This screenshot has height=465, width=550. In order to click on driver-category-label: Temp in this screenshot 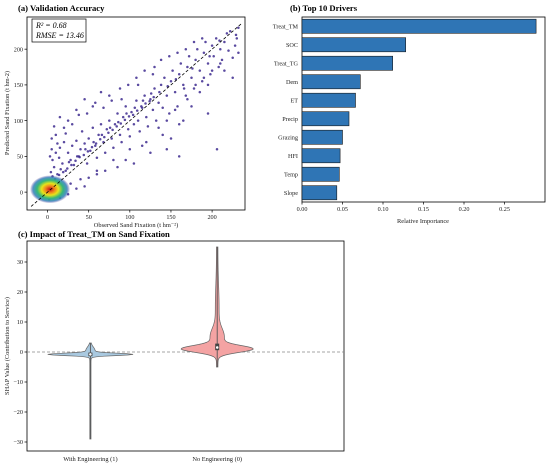, I will do `click(291, 174)`.